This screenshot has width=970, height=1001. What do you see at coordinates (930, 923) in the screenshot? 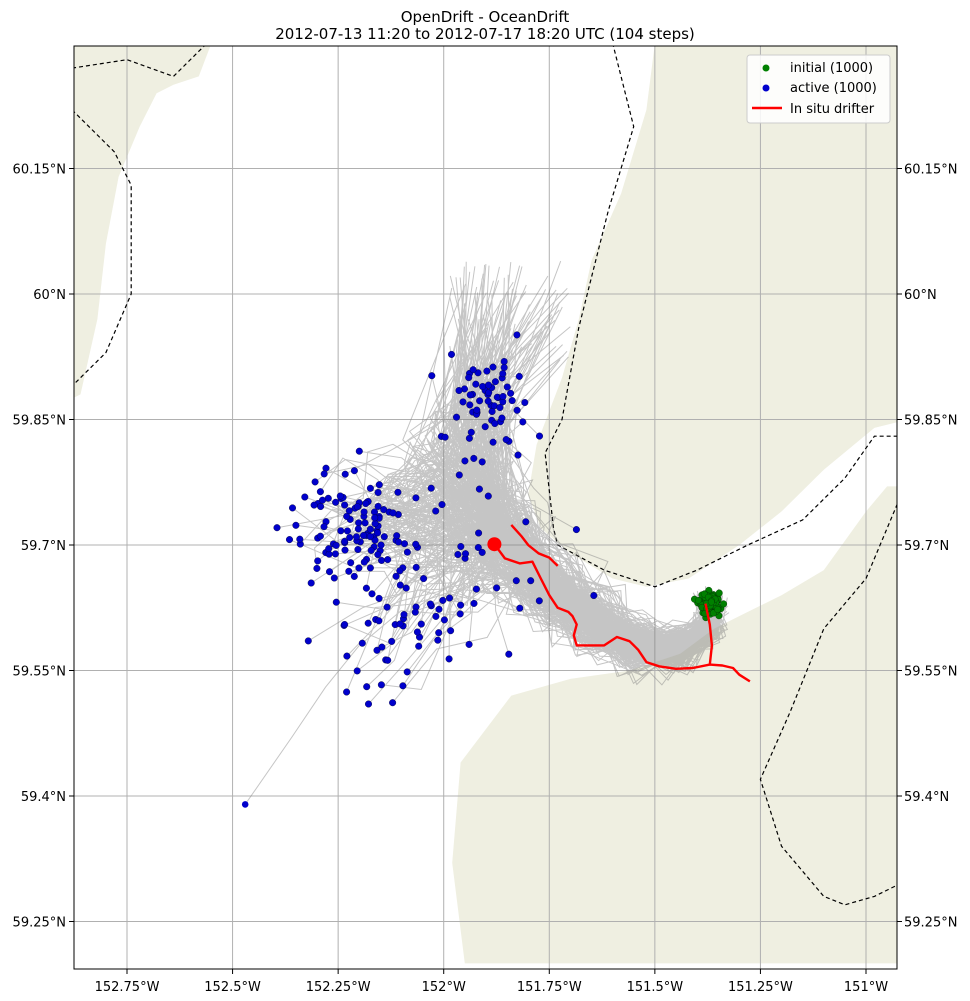
I see `y-tick-label-right: 59.25°N` at bounding box center [930, 923].